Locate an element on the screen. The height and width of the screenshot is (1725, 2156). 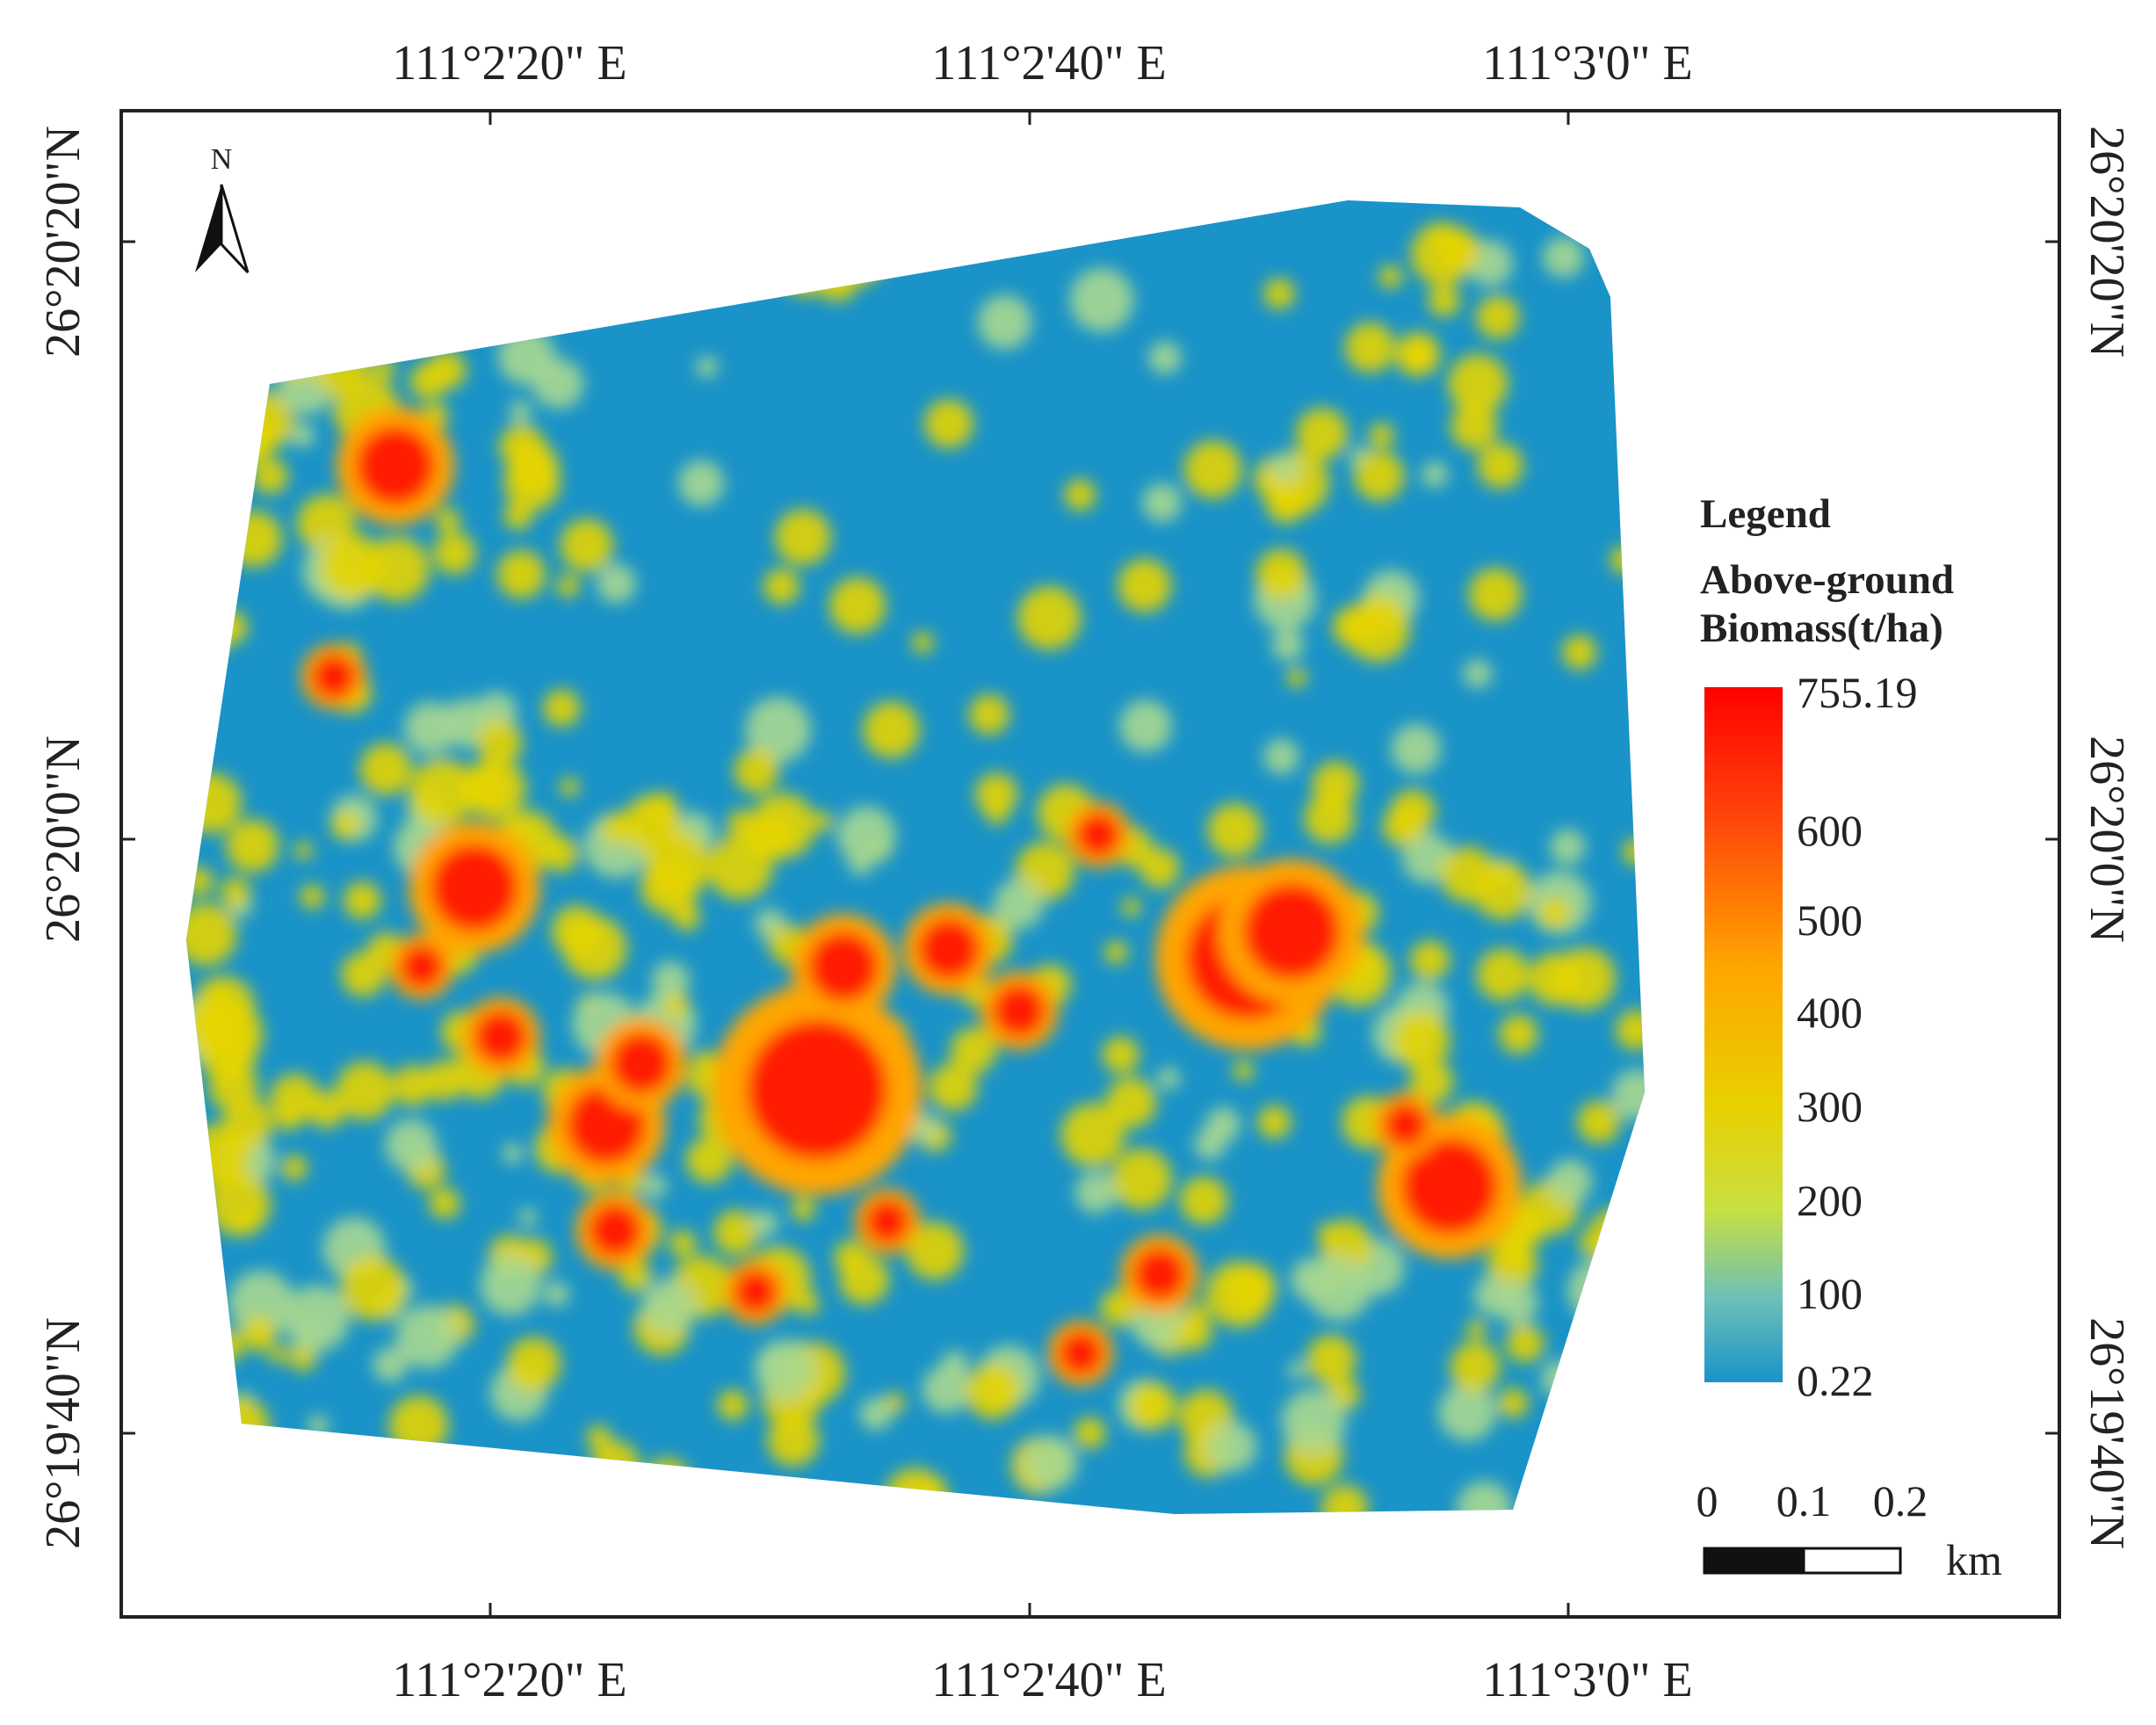
colorbar-label: 200 is located at coordinates (1830, 1201).